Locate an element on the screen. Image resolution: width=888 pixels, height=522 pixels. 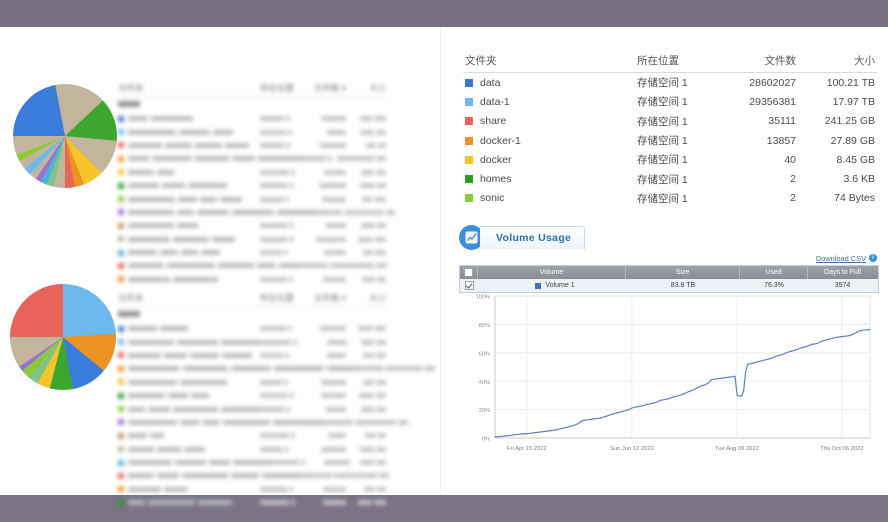
x-axis-tick-label: Thu Oct 06 2022 is located at coordinates (841, 449).